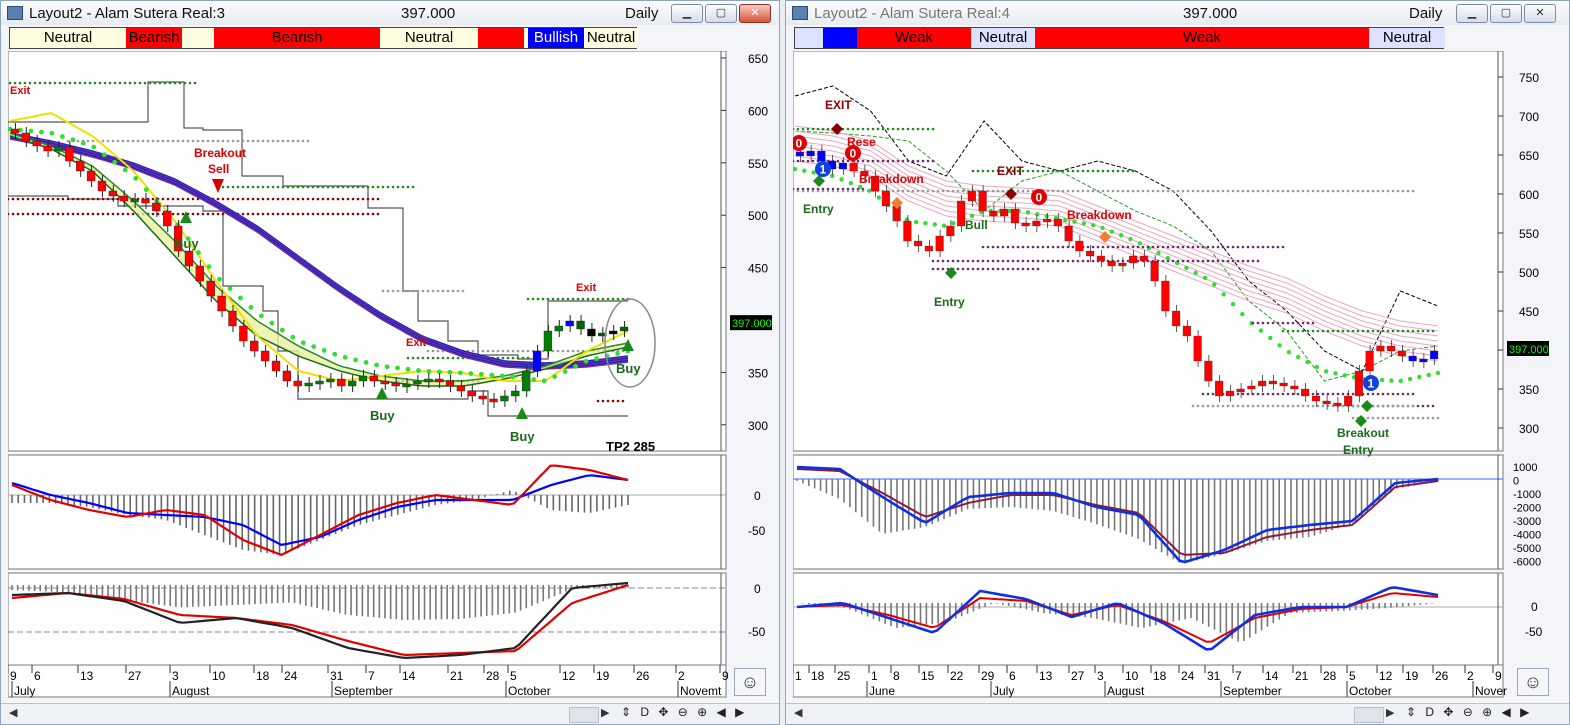 The height and width of the screenshot is (725, 1570). I want to click on ind-tick-label: -50, so click(757, 531).